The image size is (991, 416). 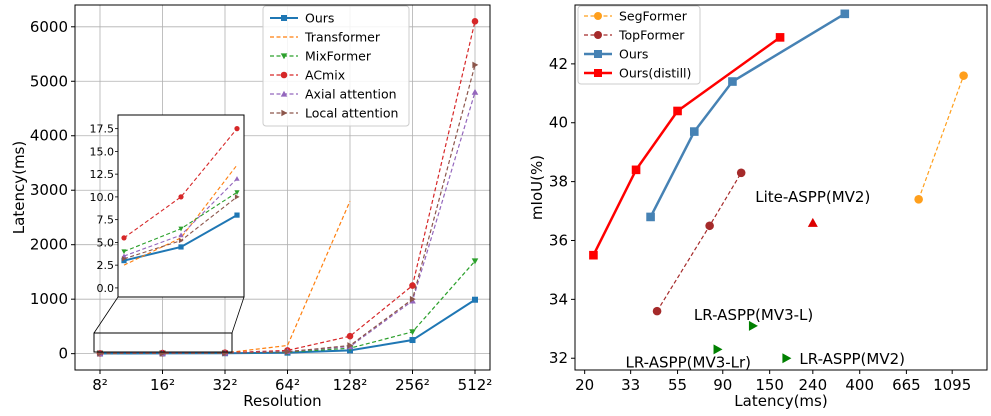 I want to click on x-tick-label: 240, so click(x=812, y=385).